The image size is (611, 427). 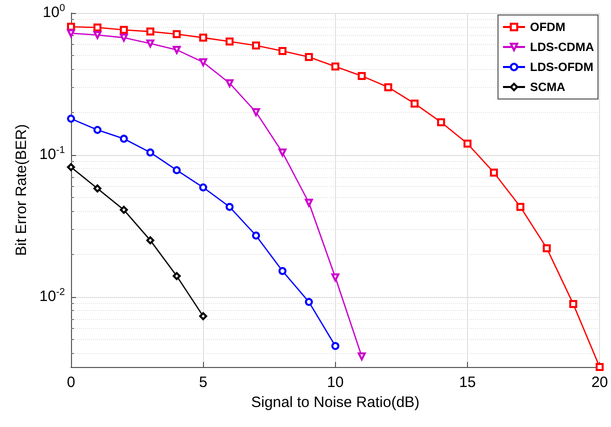 I want to click on x-axis-title: Signal to Noise Ratio(dB), so click(x=335, y=402).